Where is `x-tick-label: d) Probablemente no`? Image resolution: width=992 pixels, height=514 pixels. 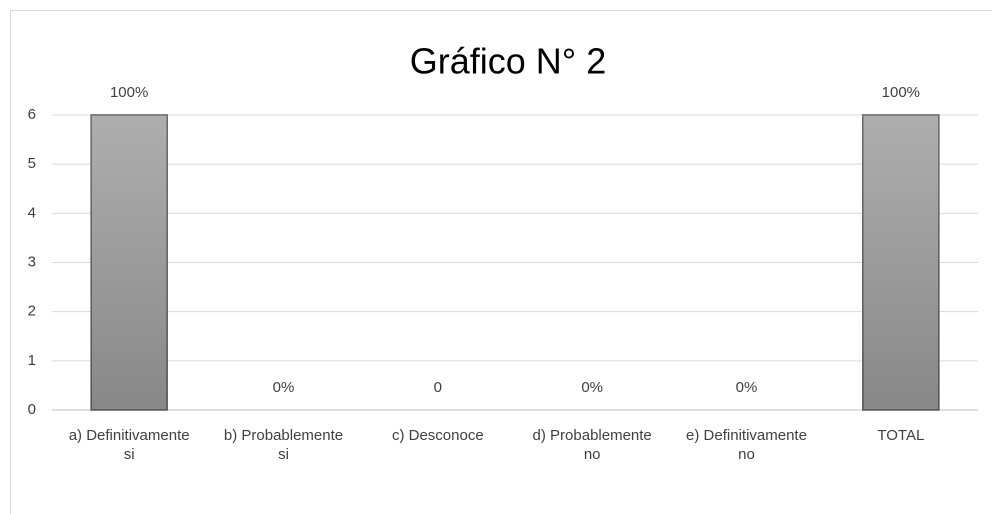
x-tick-label: d) Probablemente no is located at coordinates (592, 445).